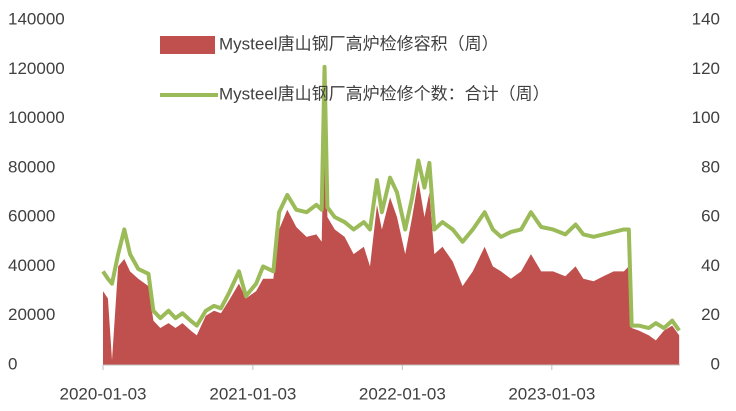  What do you see at coordinates (187, 45) in the screenshot?
I see `legend-swatch` at bounding box center [187, 45].